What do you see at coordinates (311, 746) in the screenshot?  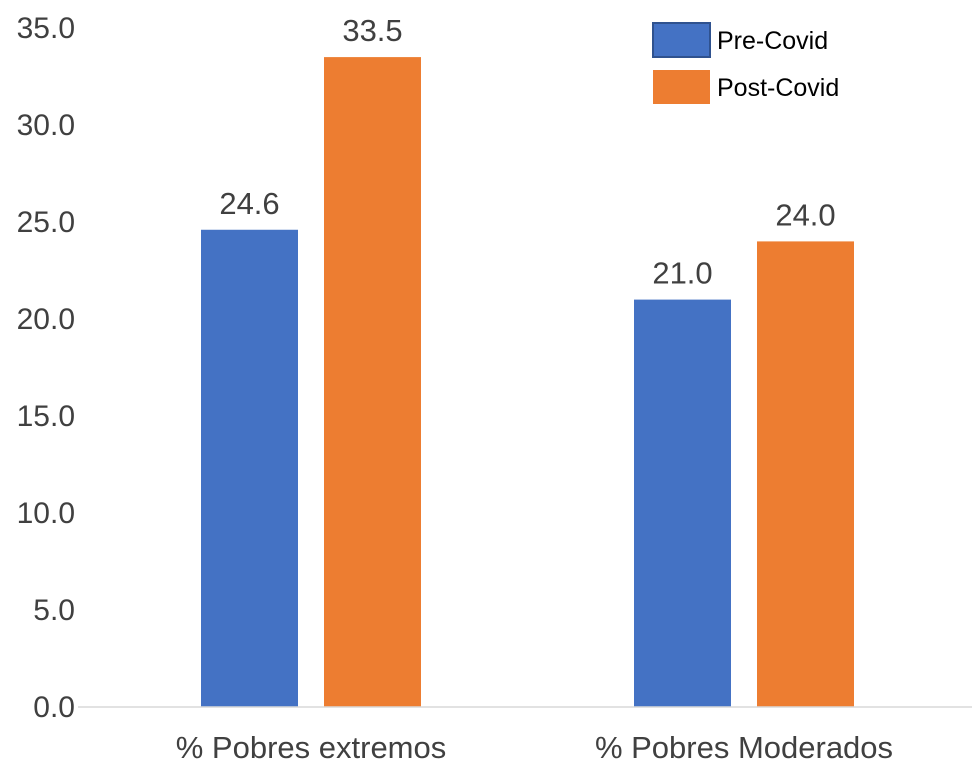 I see `x-category-label: % Pobres extremos` at bounding box center [311, 746].